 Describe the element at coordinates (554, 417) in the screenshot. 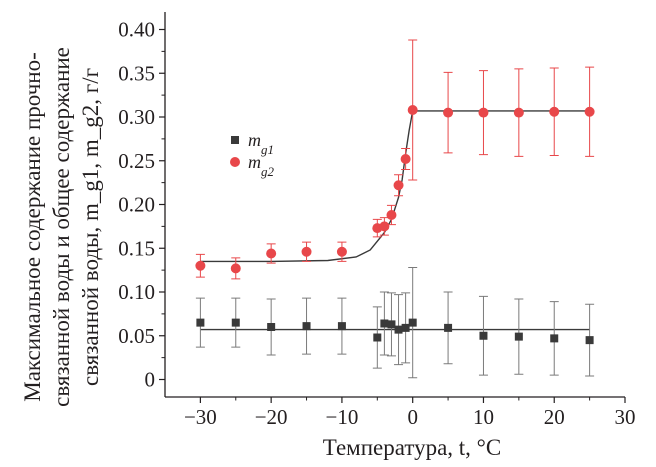

I see `x-tick-label: 20` at that location.